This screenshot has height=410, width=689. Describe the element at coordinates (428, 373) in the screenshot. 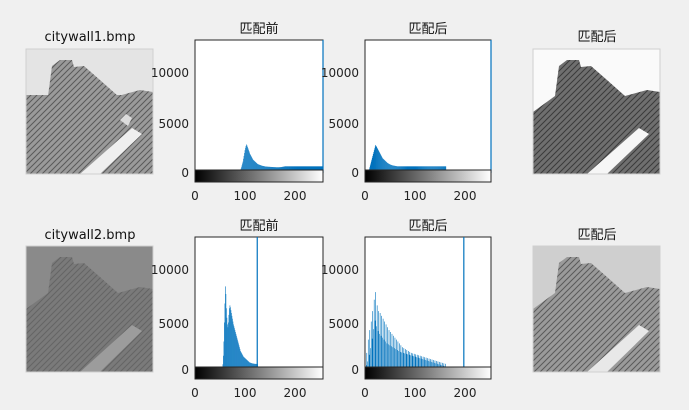

I see `hist4-colorbar` at that location.